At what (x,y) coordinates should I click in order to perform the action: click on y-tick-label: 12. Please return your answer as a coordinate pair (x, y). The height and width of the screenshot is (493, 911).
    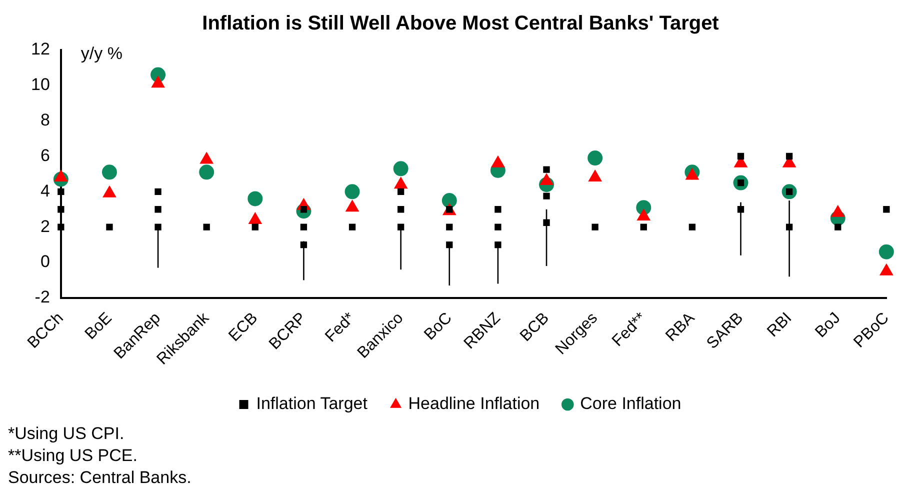
    Looking at the image, I should click on (40, 49).